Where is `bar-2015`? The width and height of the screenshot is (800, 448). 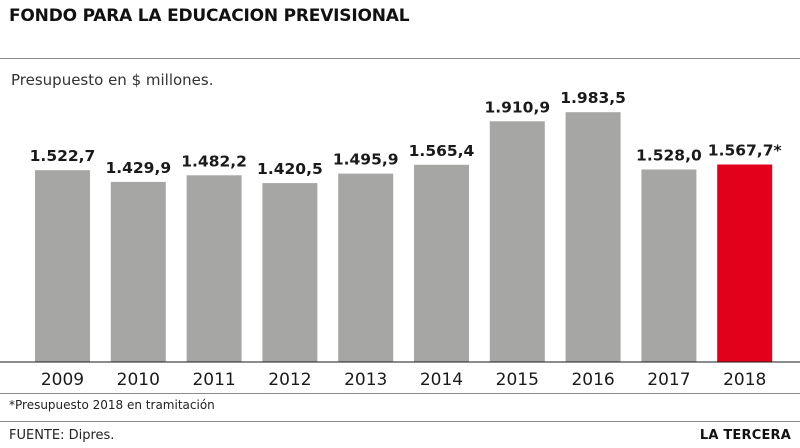
bar-2015 is located at coordinates (517, 241).